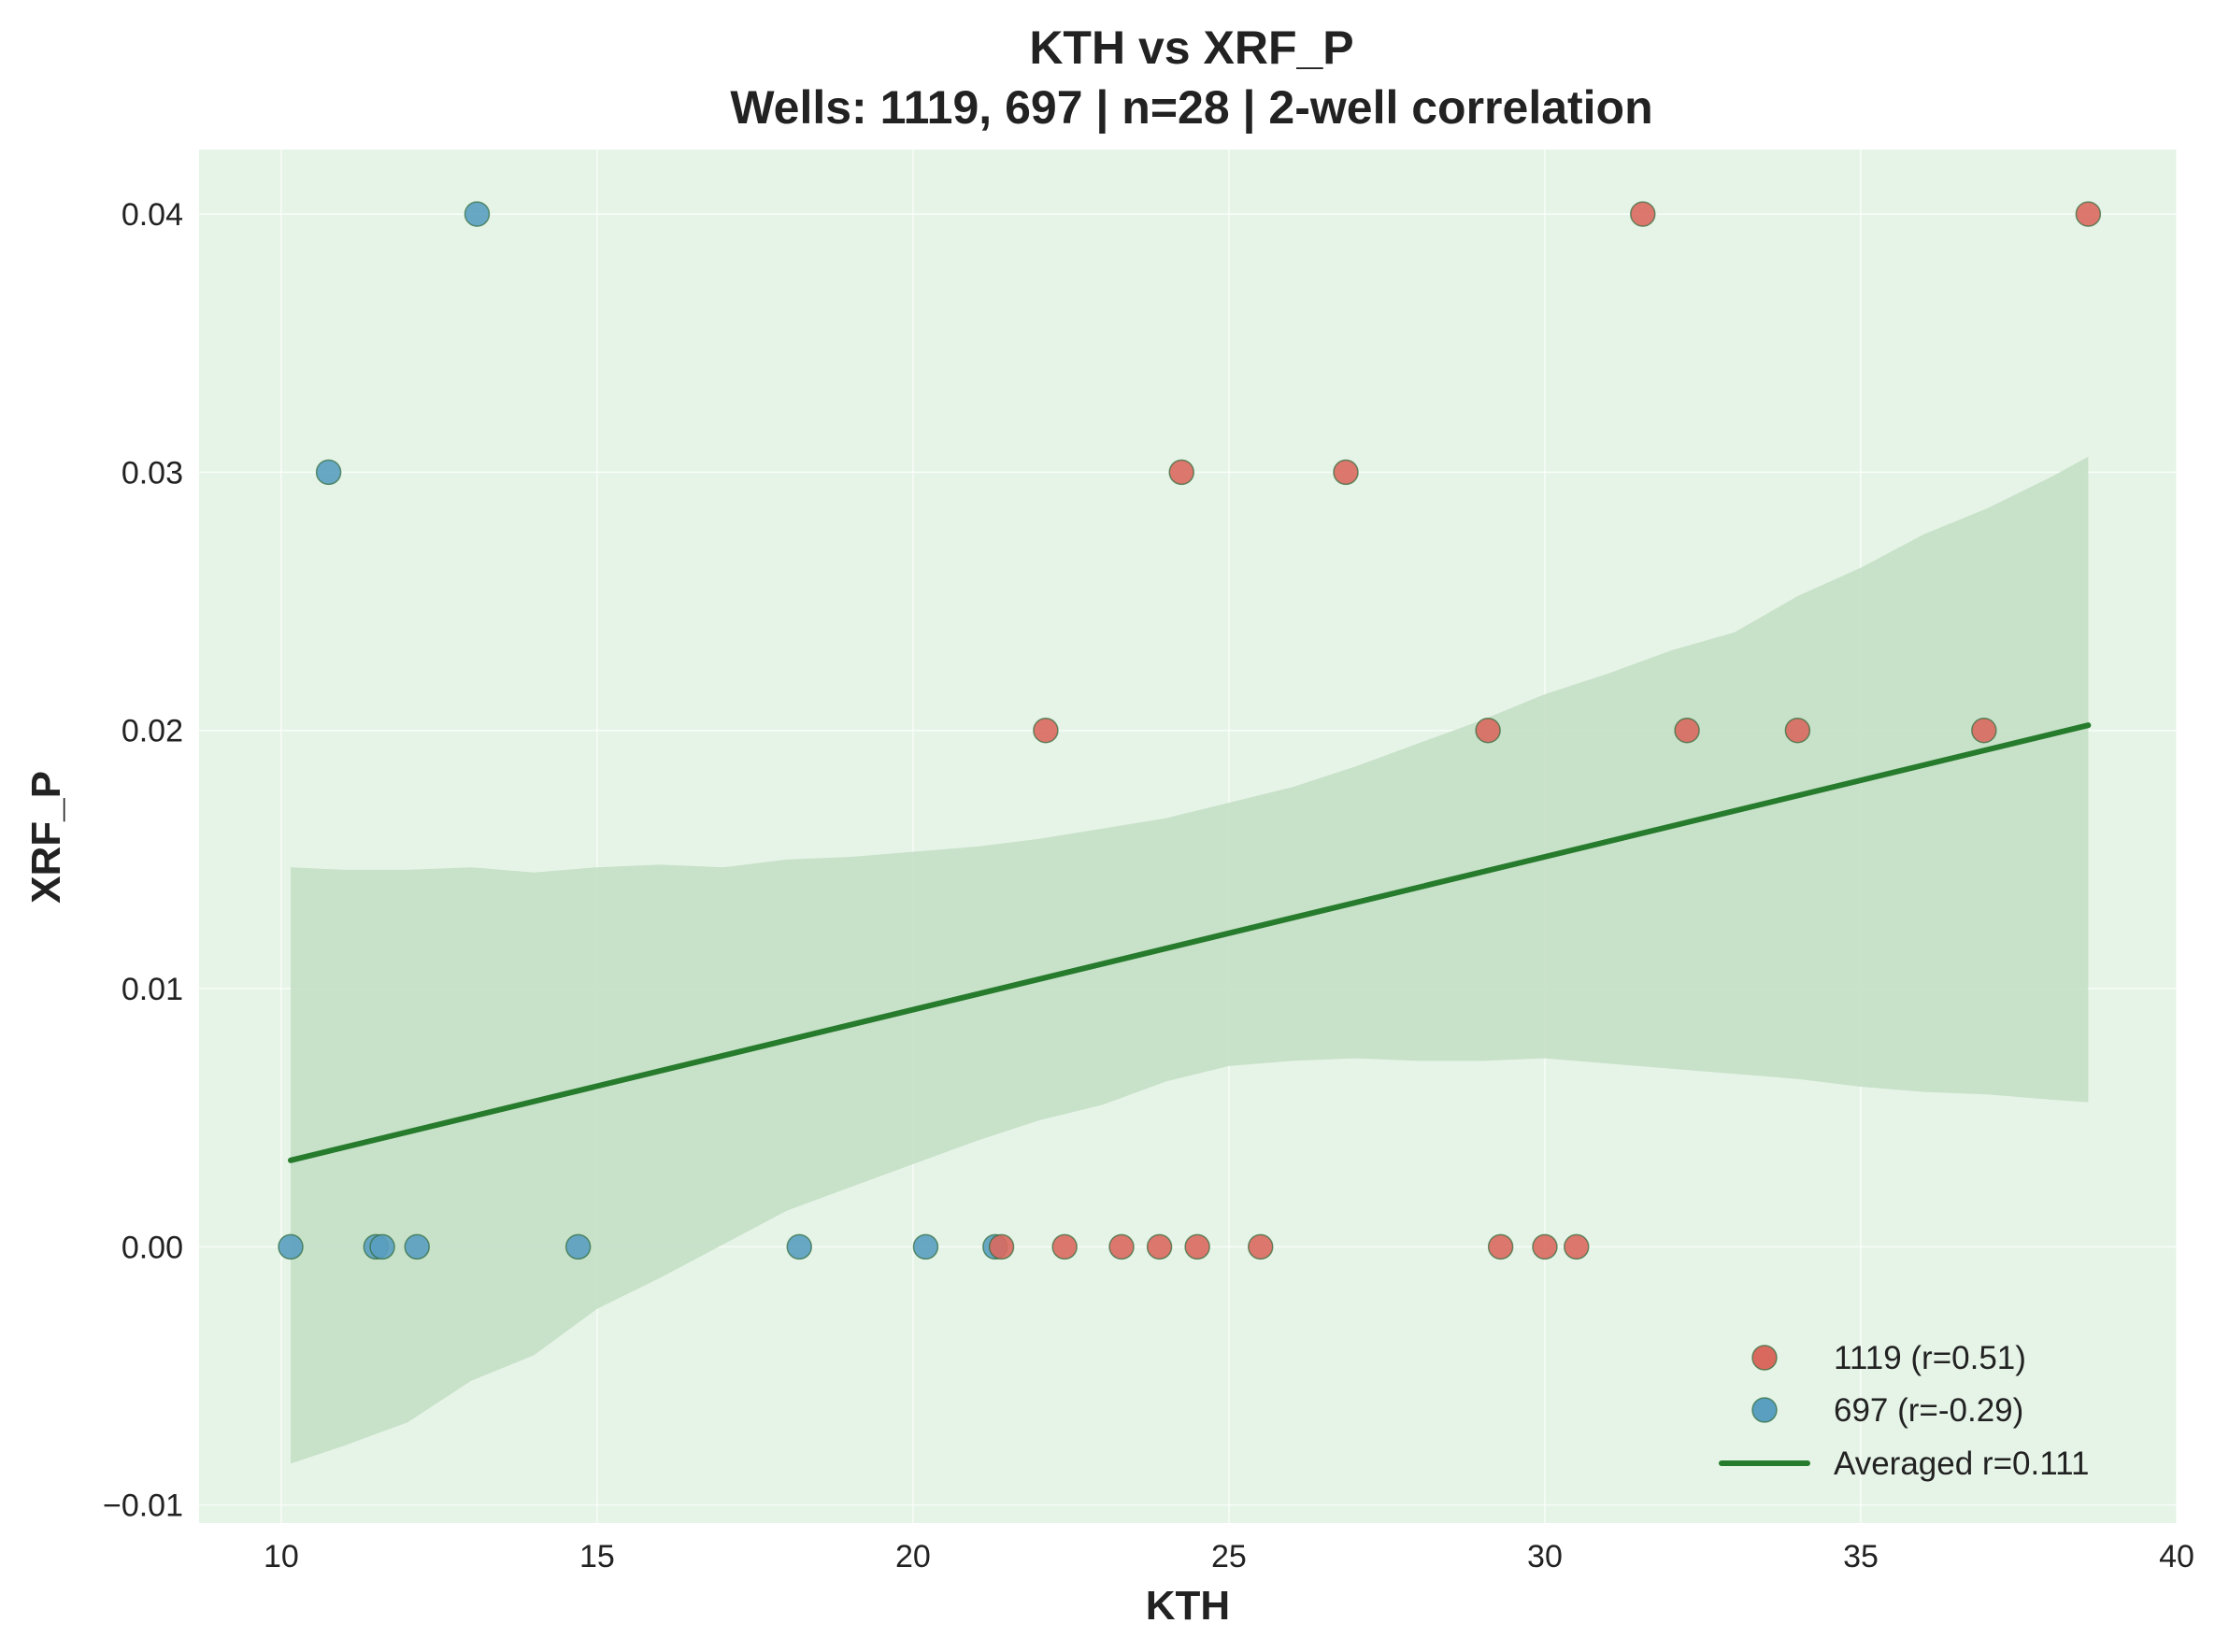 The width and height of the screenshot is (2215, 1652). What do you see at coordinates (152, 990) in the screenshot?
I see `y-tick-label-2: 0.01` at bounding box center [152, 990].